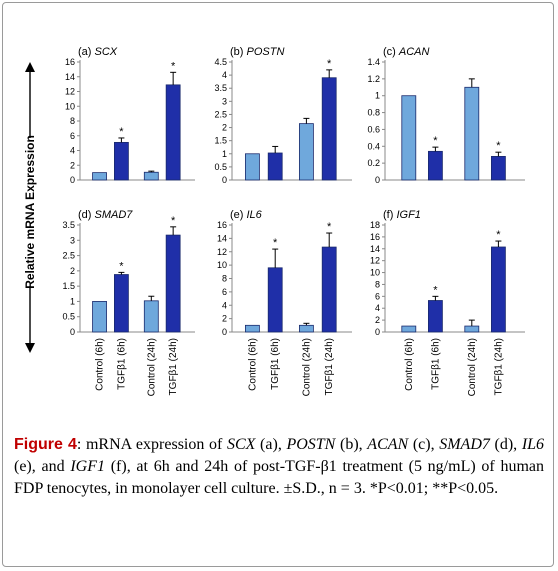 This screenshot has height=571, width=558. What do you see at coordinates (375, 225) in the screenshot?
I see `y-tick-label: 18` at bounding box center [375, 225].